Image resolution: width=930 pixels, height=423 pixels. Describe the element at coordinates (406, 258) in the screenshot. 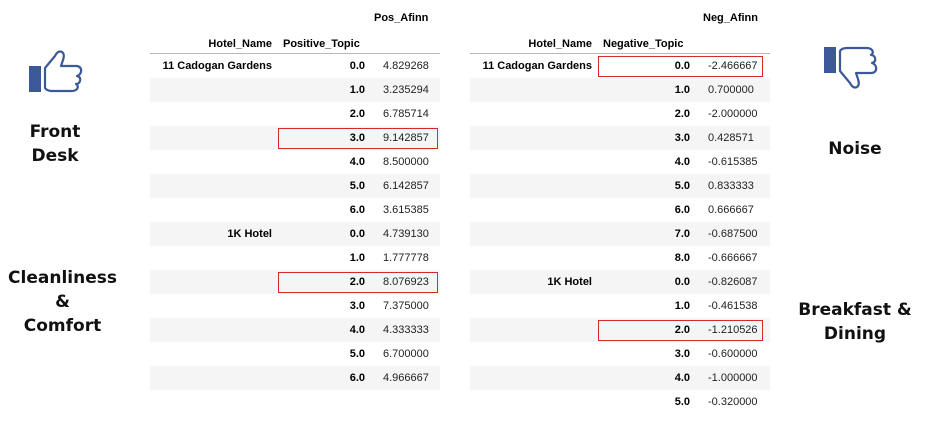

I see `afinn-value-cell: 1.777778` at that location.